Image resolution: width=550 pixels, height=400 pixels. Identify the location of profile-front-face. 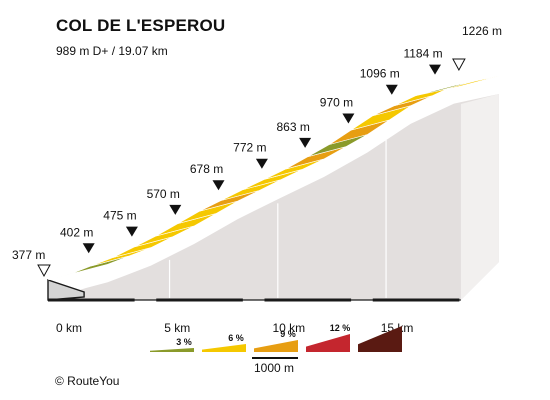
(66, 290).